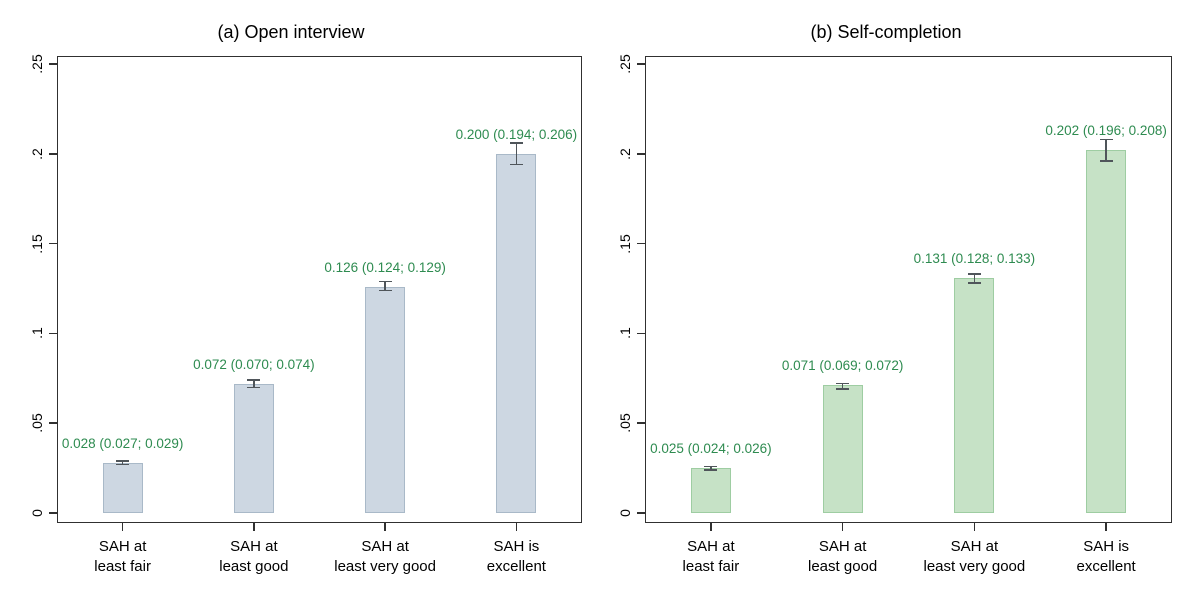  Describe the element at coordinates (711, 449) in the screenshot. I see `bar-value-label: 0.025 (0.024; 0.026)` at that location.